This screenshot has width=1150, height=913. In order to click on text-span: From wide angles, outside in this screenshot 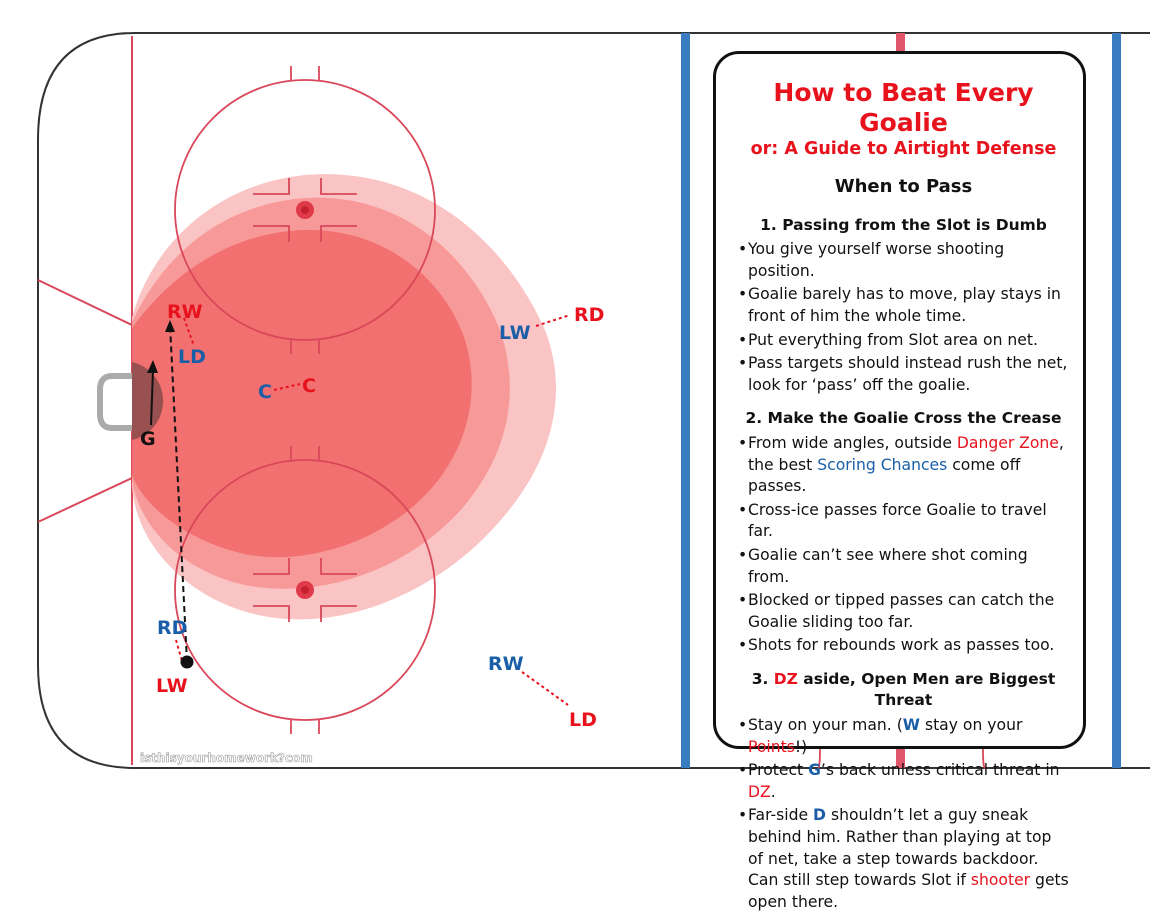, I will do `click(852, 442)`.